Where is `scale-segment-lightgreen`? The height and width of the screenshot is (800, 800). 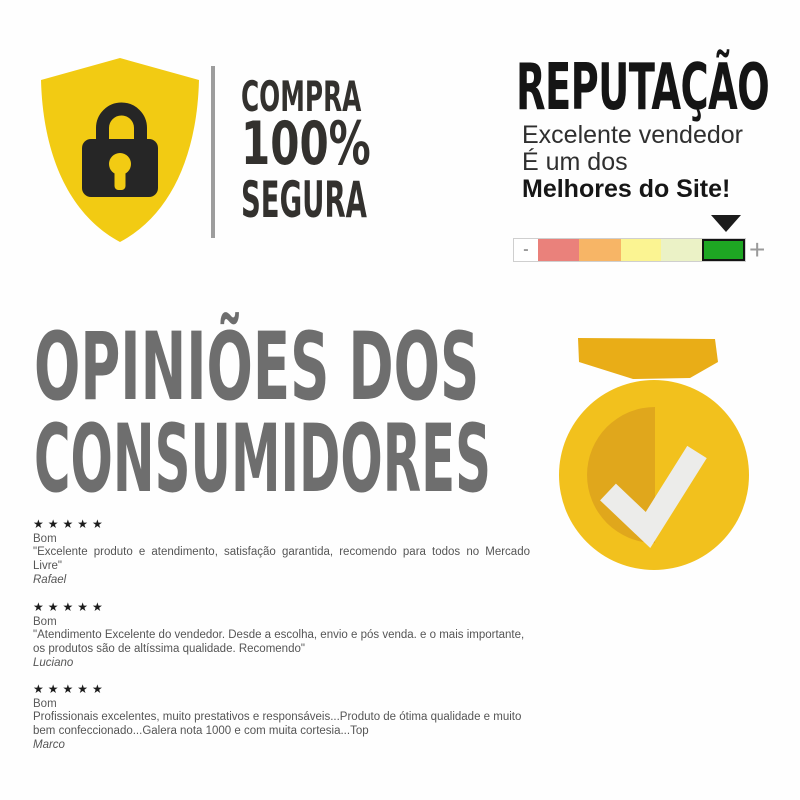
scale-segment-lightgreen is located at coordinates (681, 250).